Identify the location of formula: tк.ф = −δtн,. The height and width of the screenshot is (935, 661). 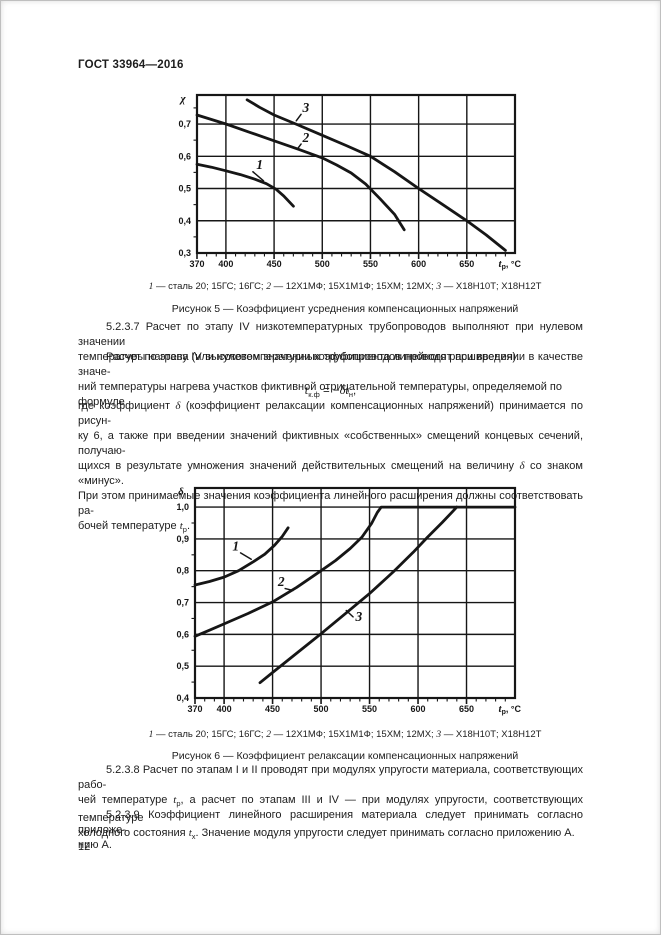
(330, 391).